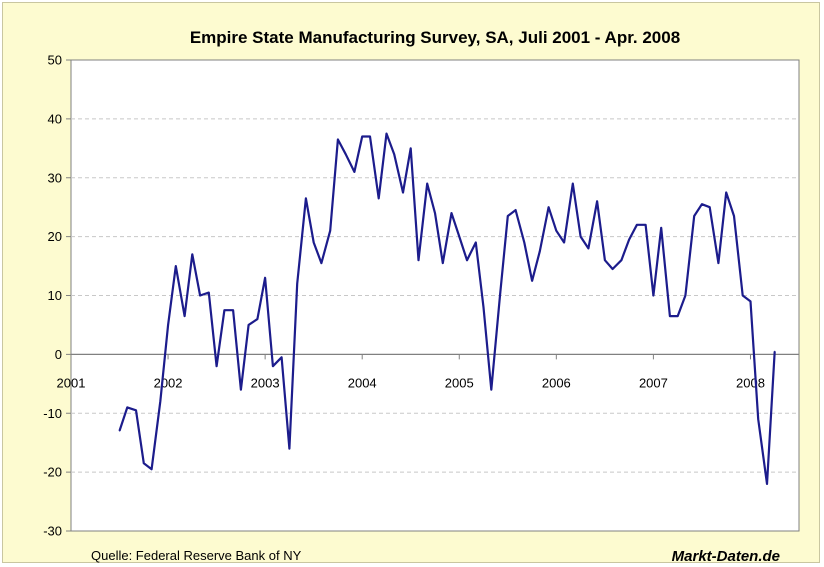  What do you see at coordinates (726, 556) in the screenshot?
I see `brand-label: Markt-Daten.de` at bounding box center [726, 556].